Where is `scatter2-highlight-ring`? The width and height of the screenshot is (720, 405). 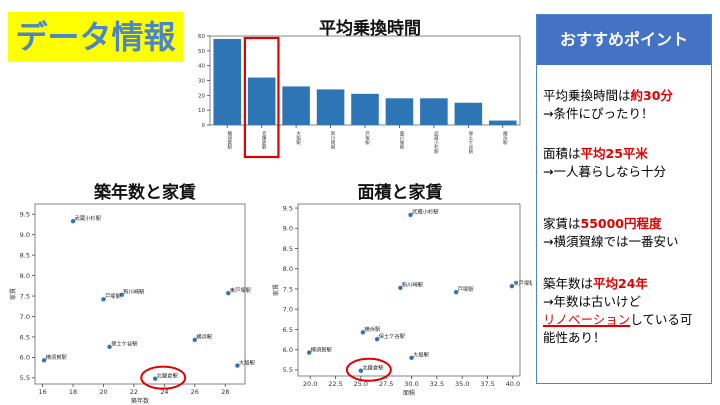 scatter2-highlight-ring is located at coordinates (368, 369).